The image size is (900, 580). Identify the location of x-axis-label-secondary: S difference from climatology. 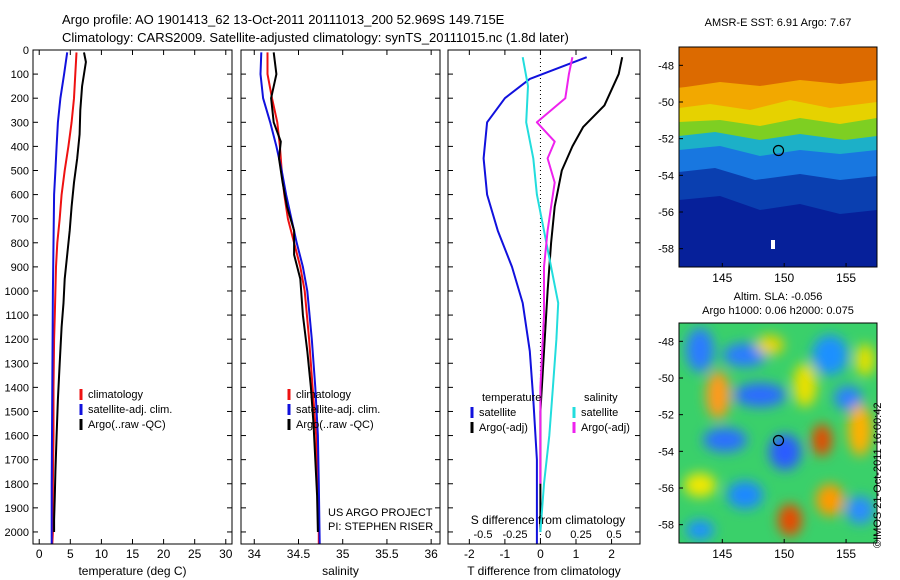
(548, 520).